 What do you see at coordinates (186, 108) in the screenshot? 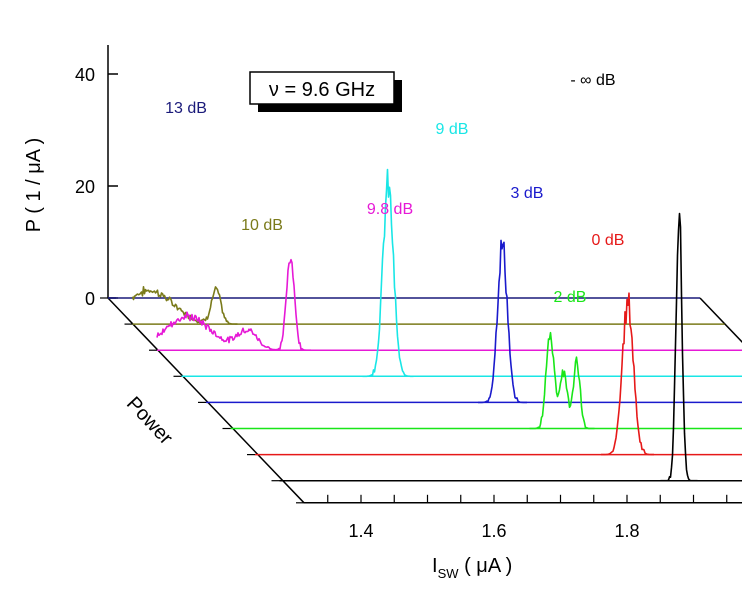
I see `series-label: 13 dB` at bounding box center [186, 108].